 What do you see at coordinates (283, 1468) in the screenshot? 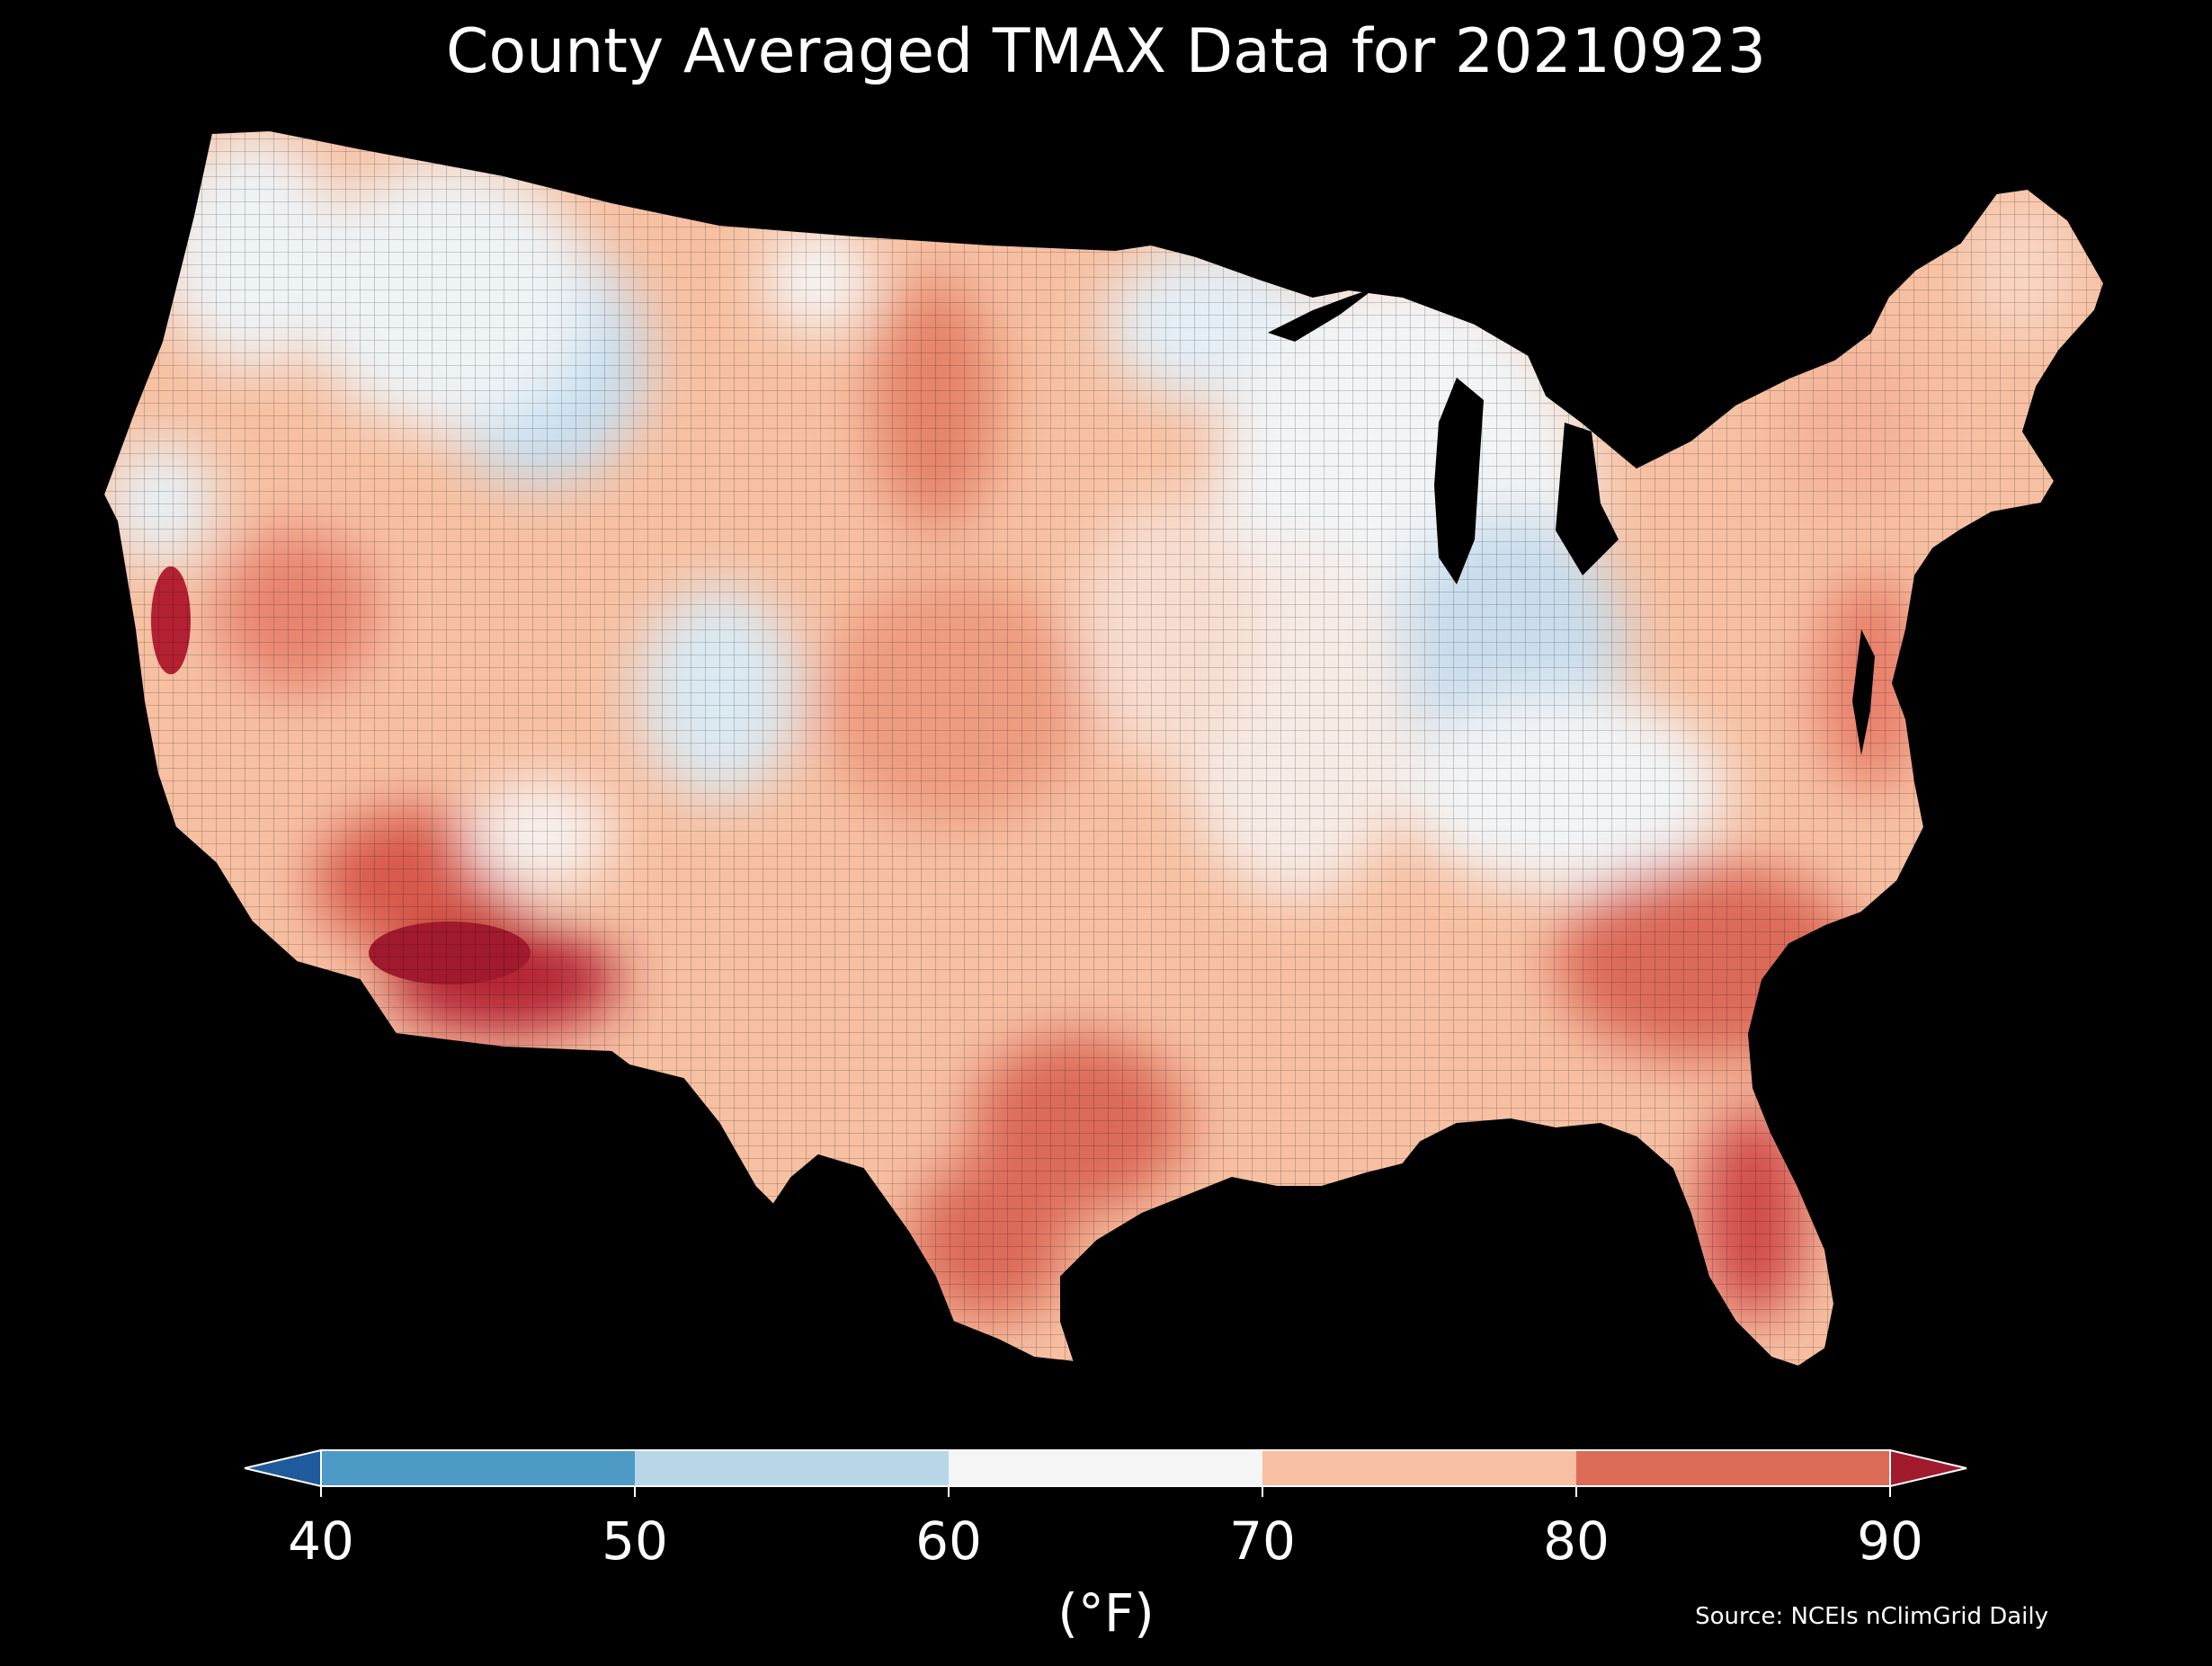
I see `colorbar-extend-low` at bounding box center [283, 1468].